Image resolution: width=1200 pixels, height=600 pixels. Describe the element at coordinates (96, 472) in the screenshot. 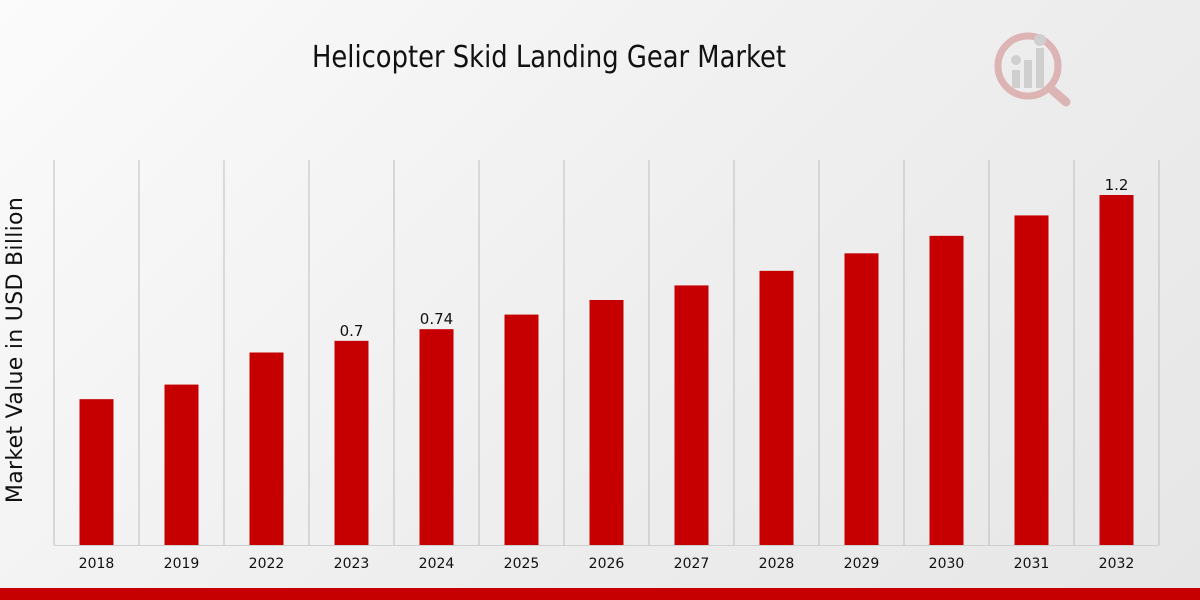

I see `bar-2018` at that location.